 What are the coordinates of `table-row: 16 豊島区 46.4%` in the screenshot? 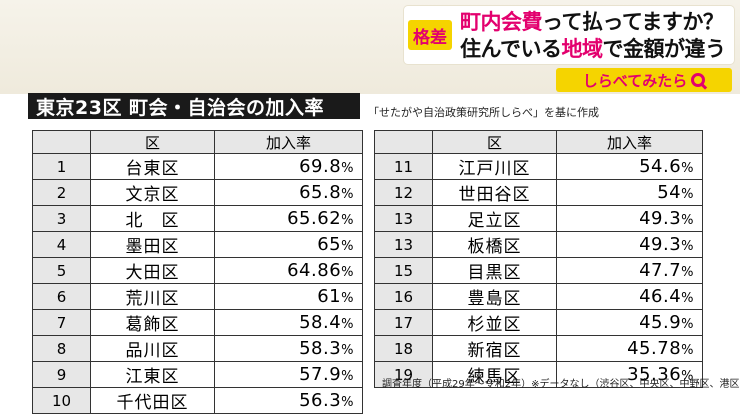 It's located at (538, 296).